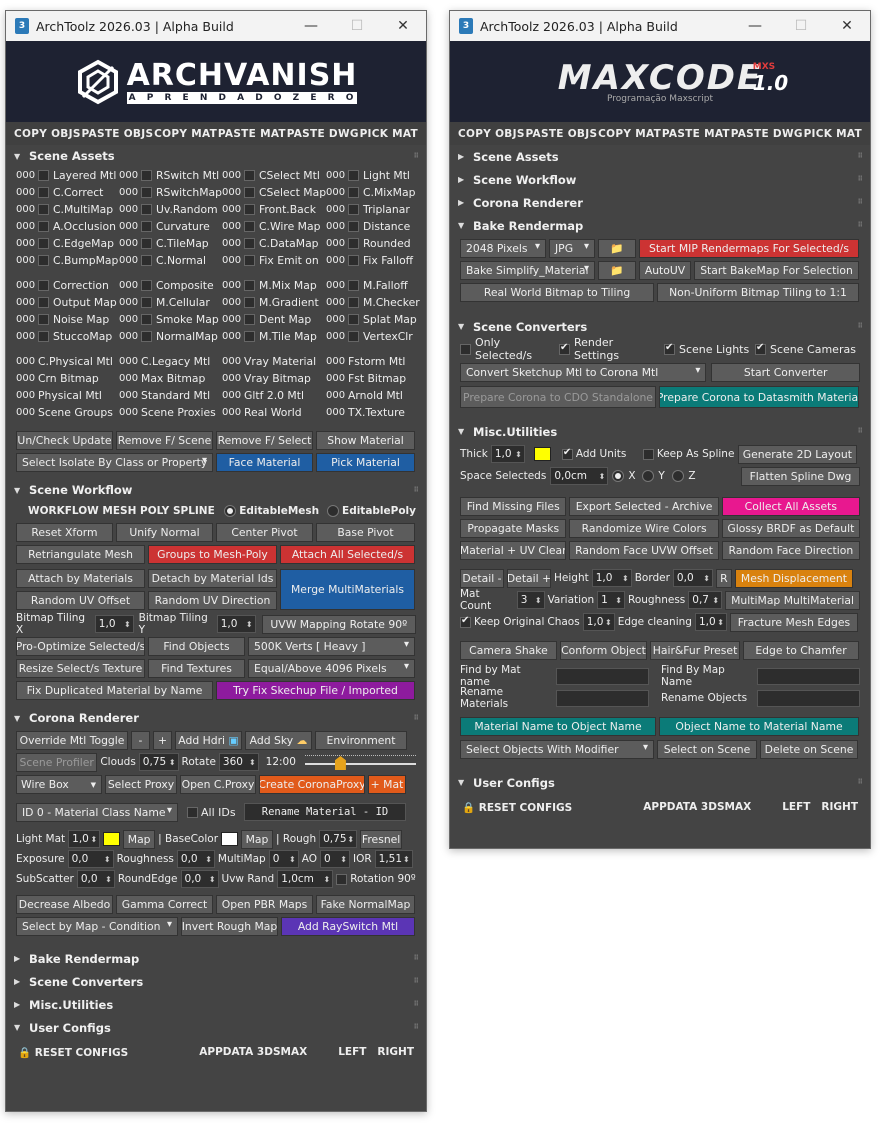 Image resolution: width=889 pixels, height=1126 pixels. Describe the element at coordinates (170, 192) in the screenshot. I see `asset-item: 000 RSwitchMap` at that location.